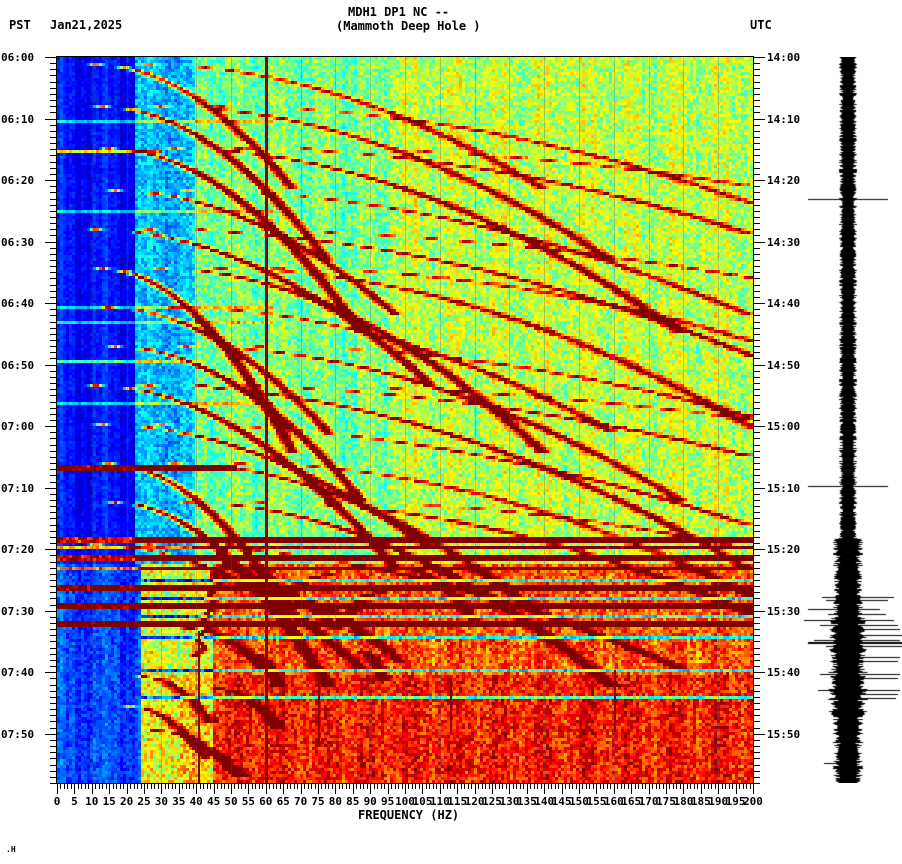  I want to click on corner-mark: .H, so click(11, 849).